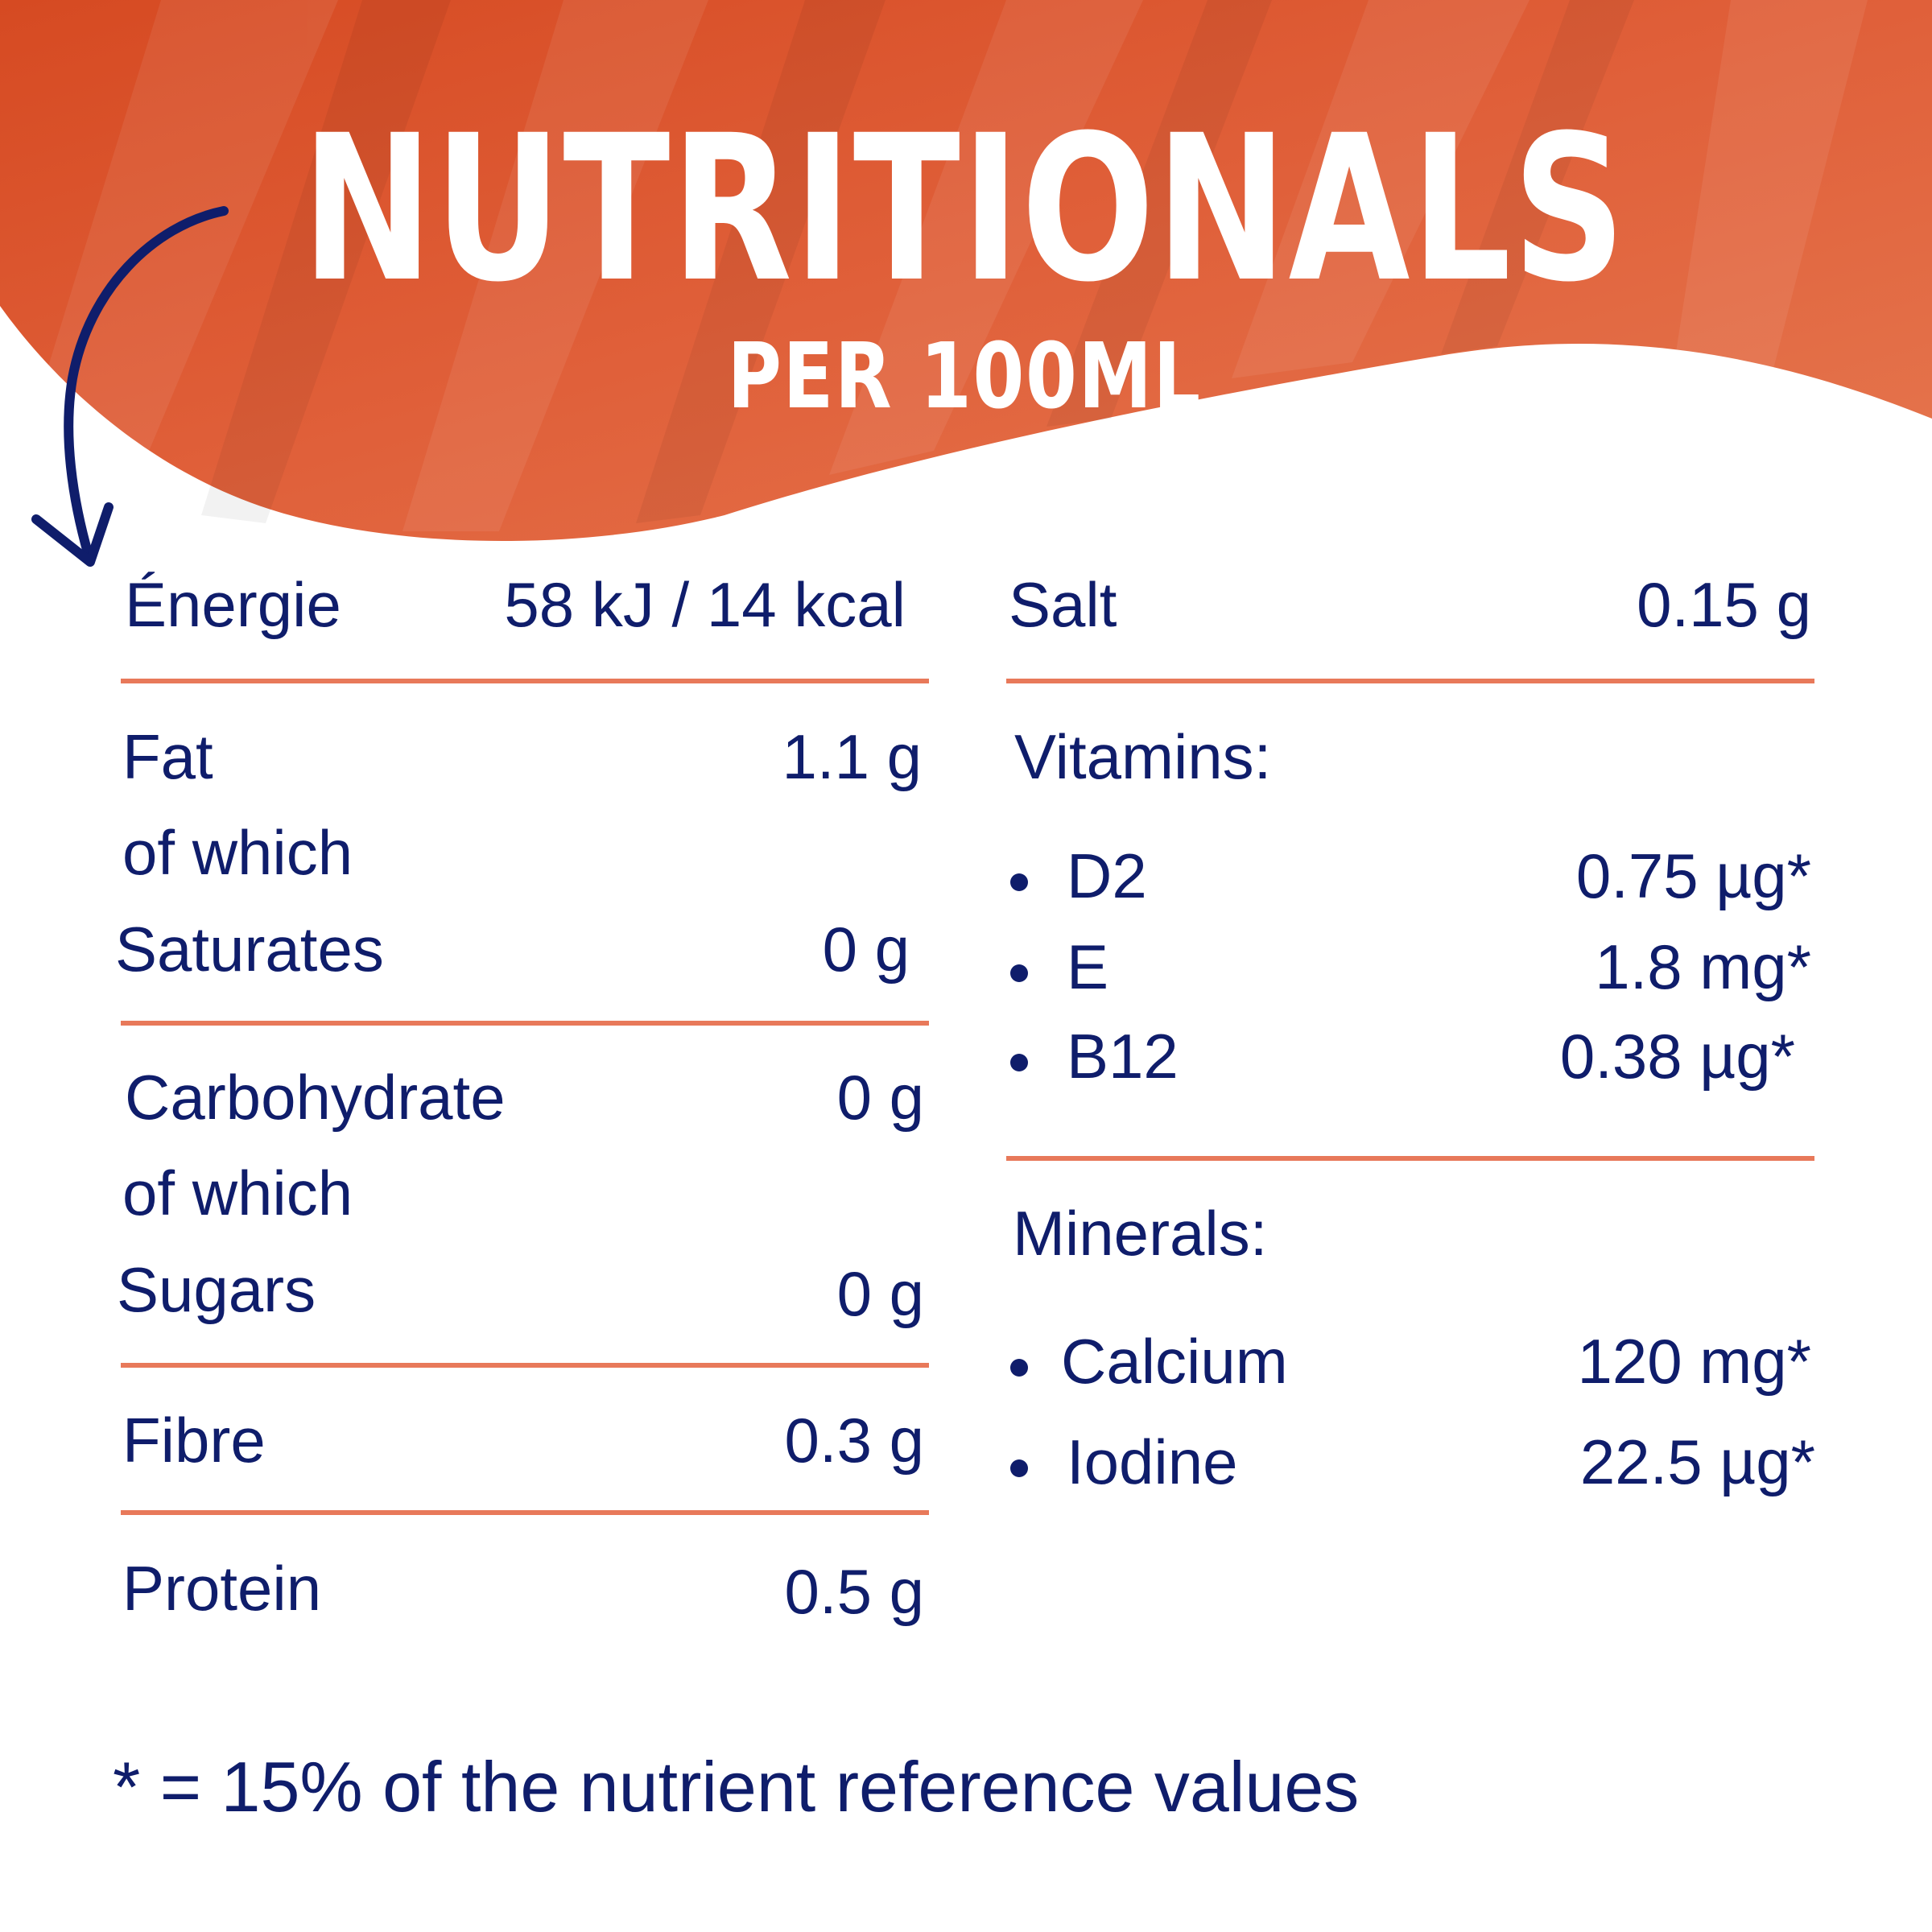 Image resolution: width=1932 pixels, height=1932 pixels. I want to click on carbohydrate-label: Carbohydrate, so click(315, 1097).